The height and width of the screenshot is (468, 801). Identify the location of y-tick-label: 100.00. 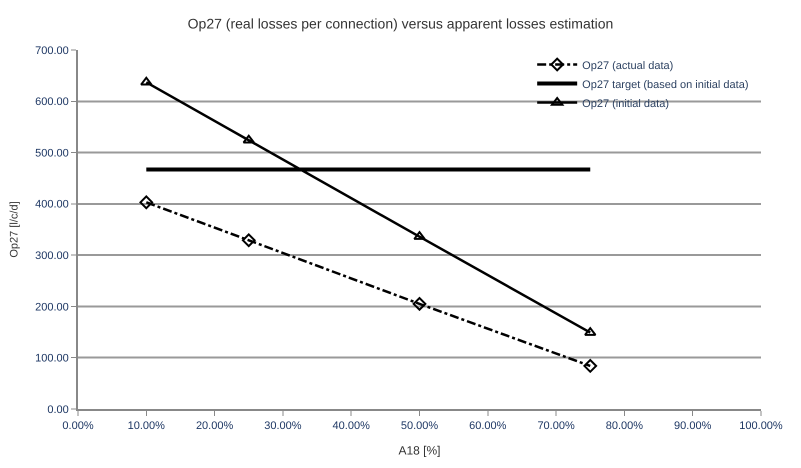
(52, 358).